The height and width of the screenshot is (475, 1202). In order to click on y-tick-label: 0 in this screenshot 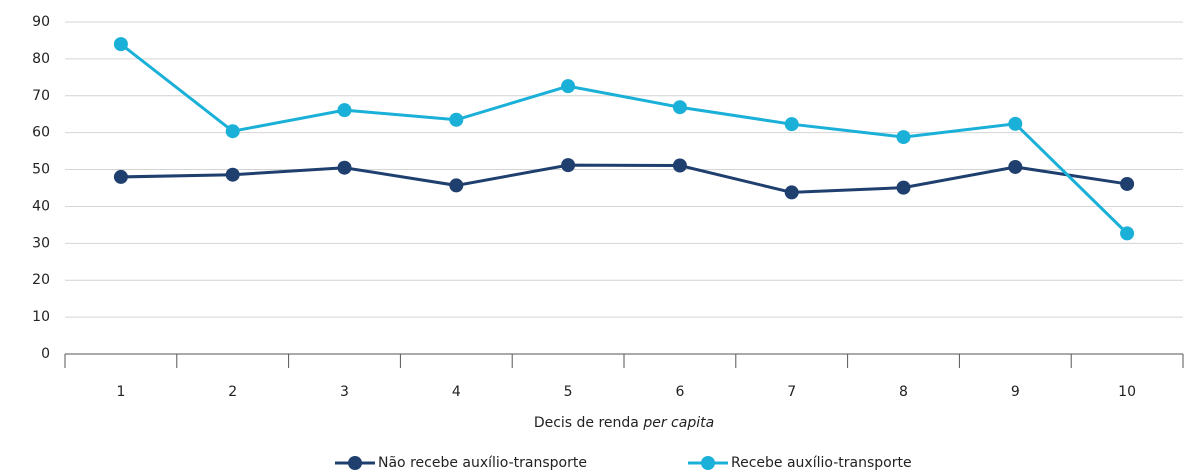, I will do `click(45, 354)`.